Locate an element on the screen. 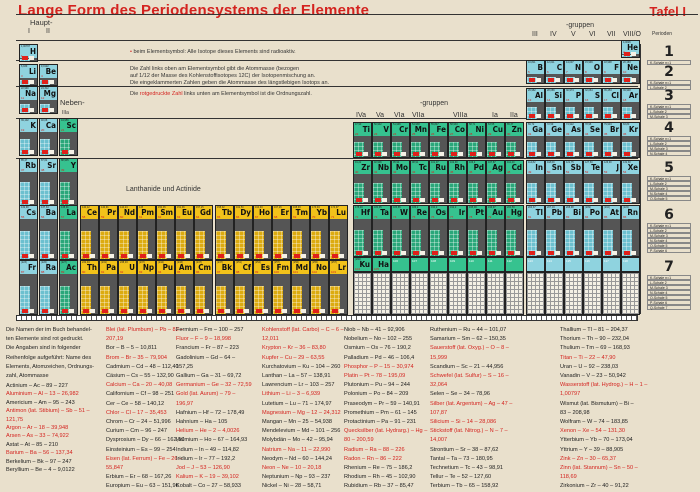 The image size is (700, 492). atomic-number: 72 is located at coordinates (357, 217).